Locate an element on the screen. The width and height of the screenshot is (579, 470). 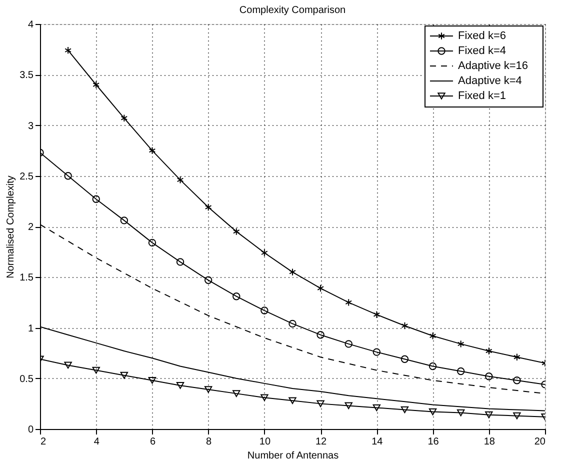
legend-label: Fixed k=6 is located at coordinates (482, 36).